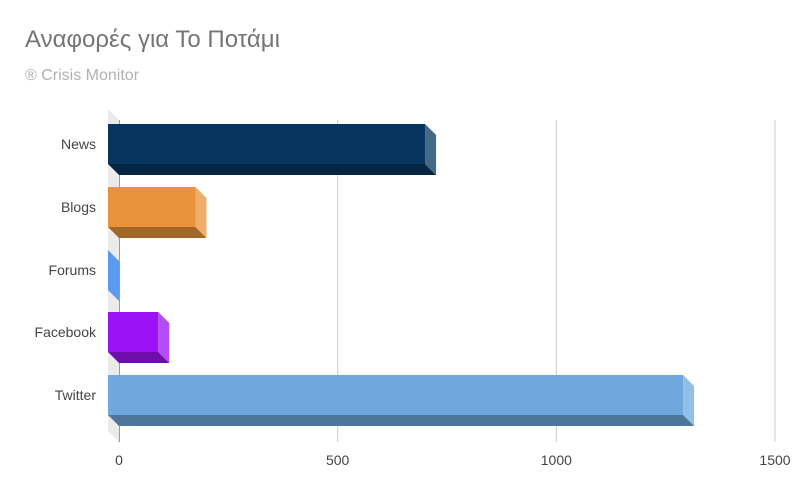 The height and width of the screenshot is (495, 800). Describe the element at coordinates (78, 144) in the screenshot. I see `category-label: News` at that location.